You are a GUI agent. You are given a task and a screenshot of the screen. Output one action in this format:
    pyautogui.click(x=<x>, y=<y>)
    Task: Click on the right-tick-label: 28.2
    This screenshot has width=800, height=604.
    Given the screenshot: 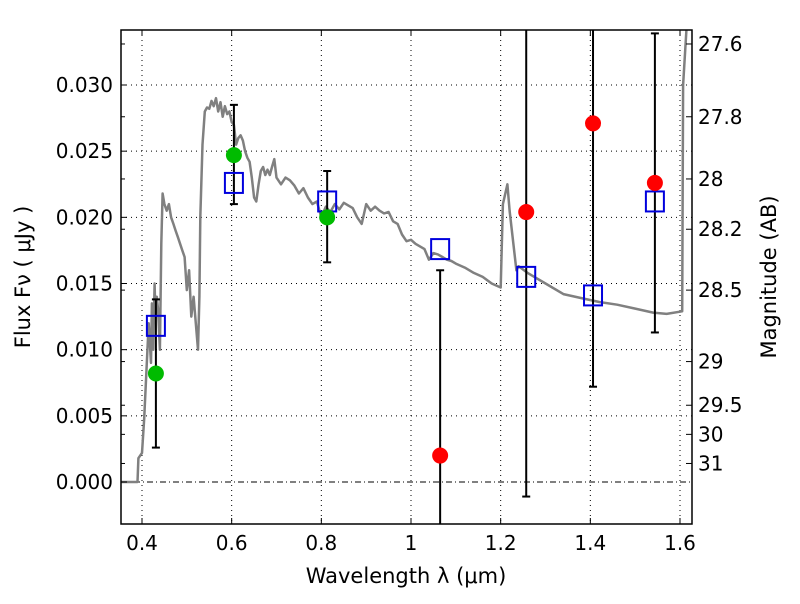 What is the action you would take?
    pyautogui.click(x=720, y=229)
    